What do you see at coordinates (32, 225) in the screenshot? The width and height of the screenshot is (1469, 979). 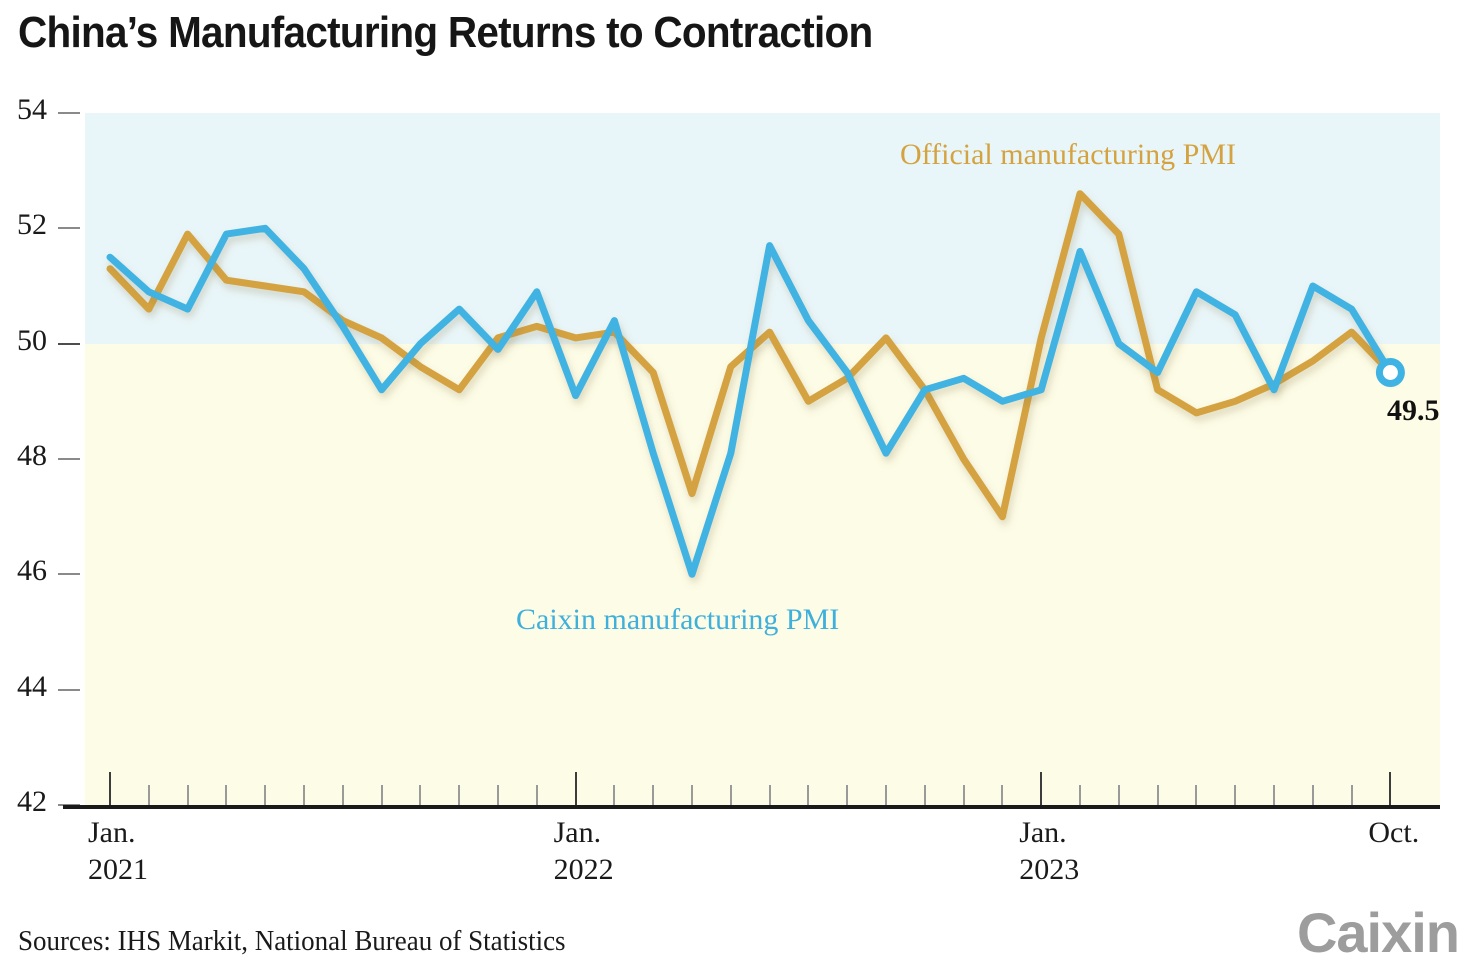 I see `y-axis-tick-label: 52` at bounding box center [32, 225].